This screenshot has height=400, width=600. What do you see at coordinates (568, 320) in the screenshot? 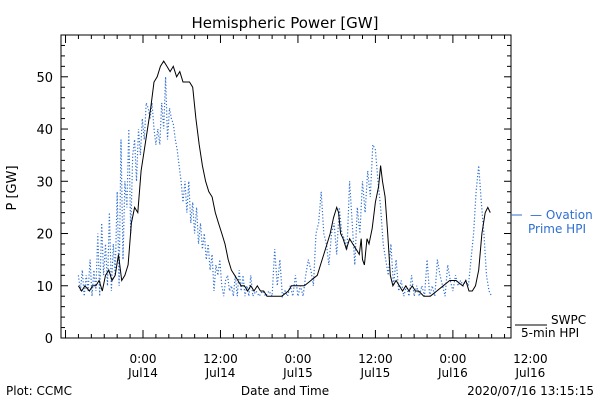
I see `swpc-legend-label-1: SWPC` at bounding box center [568, 320].